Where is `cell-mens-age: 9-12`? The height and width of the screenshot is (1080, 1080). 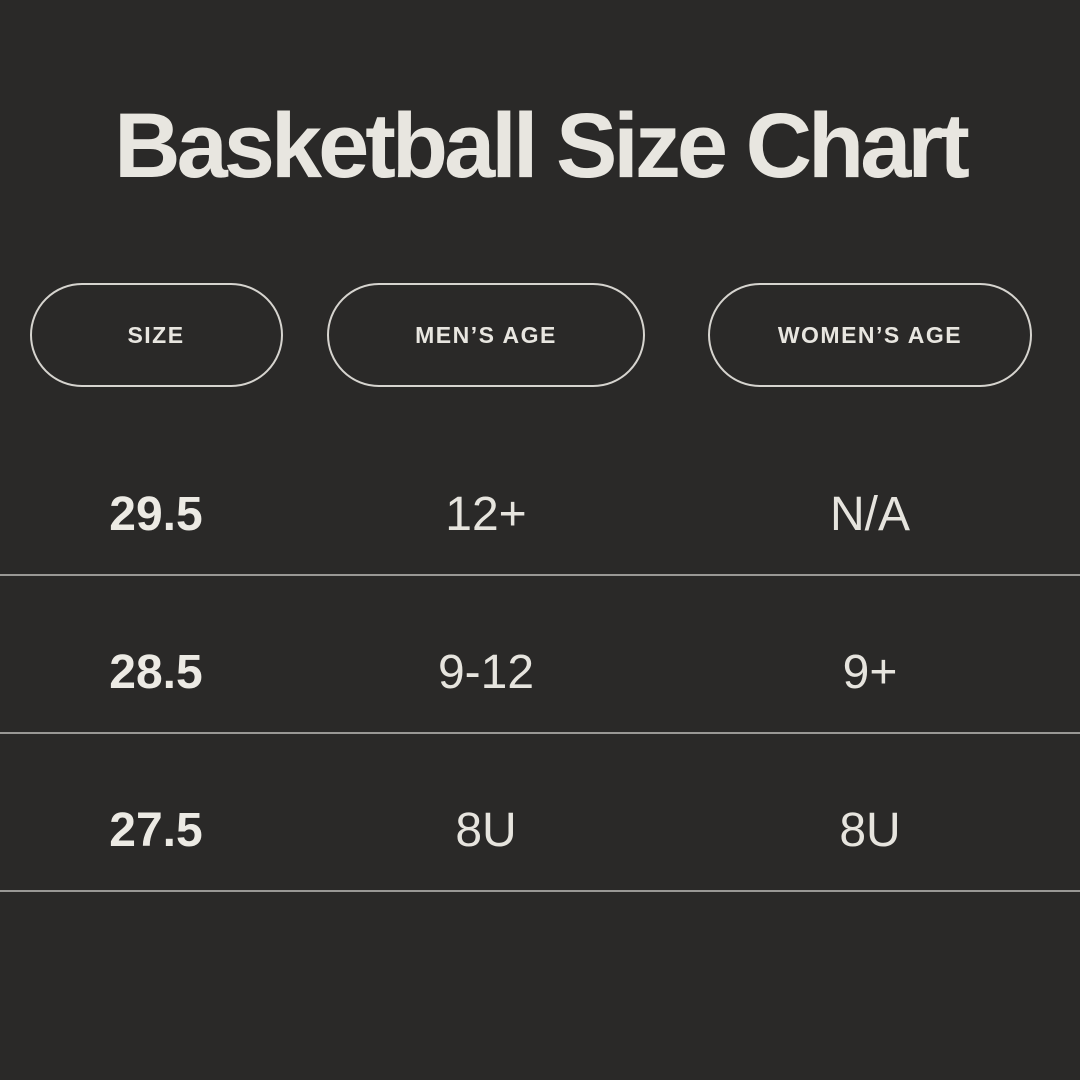 cell-mens-age: 9-12 is located at coordinates (486, 672).